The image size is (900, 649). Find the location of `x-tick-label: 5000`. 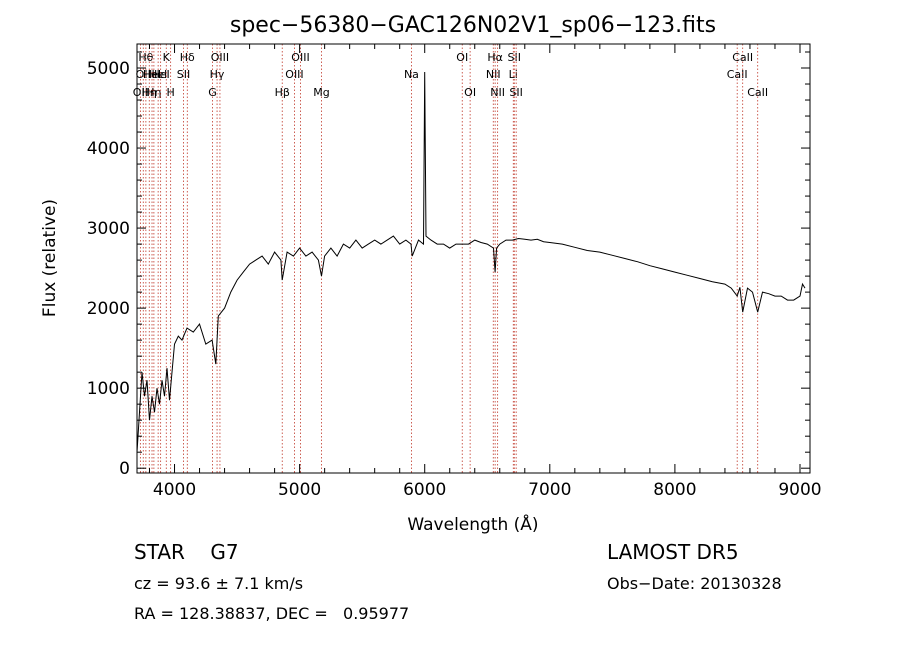

x-tick-label: 5000 is located at coordinates (299, 490).